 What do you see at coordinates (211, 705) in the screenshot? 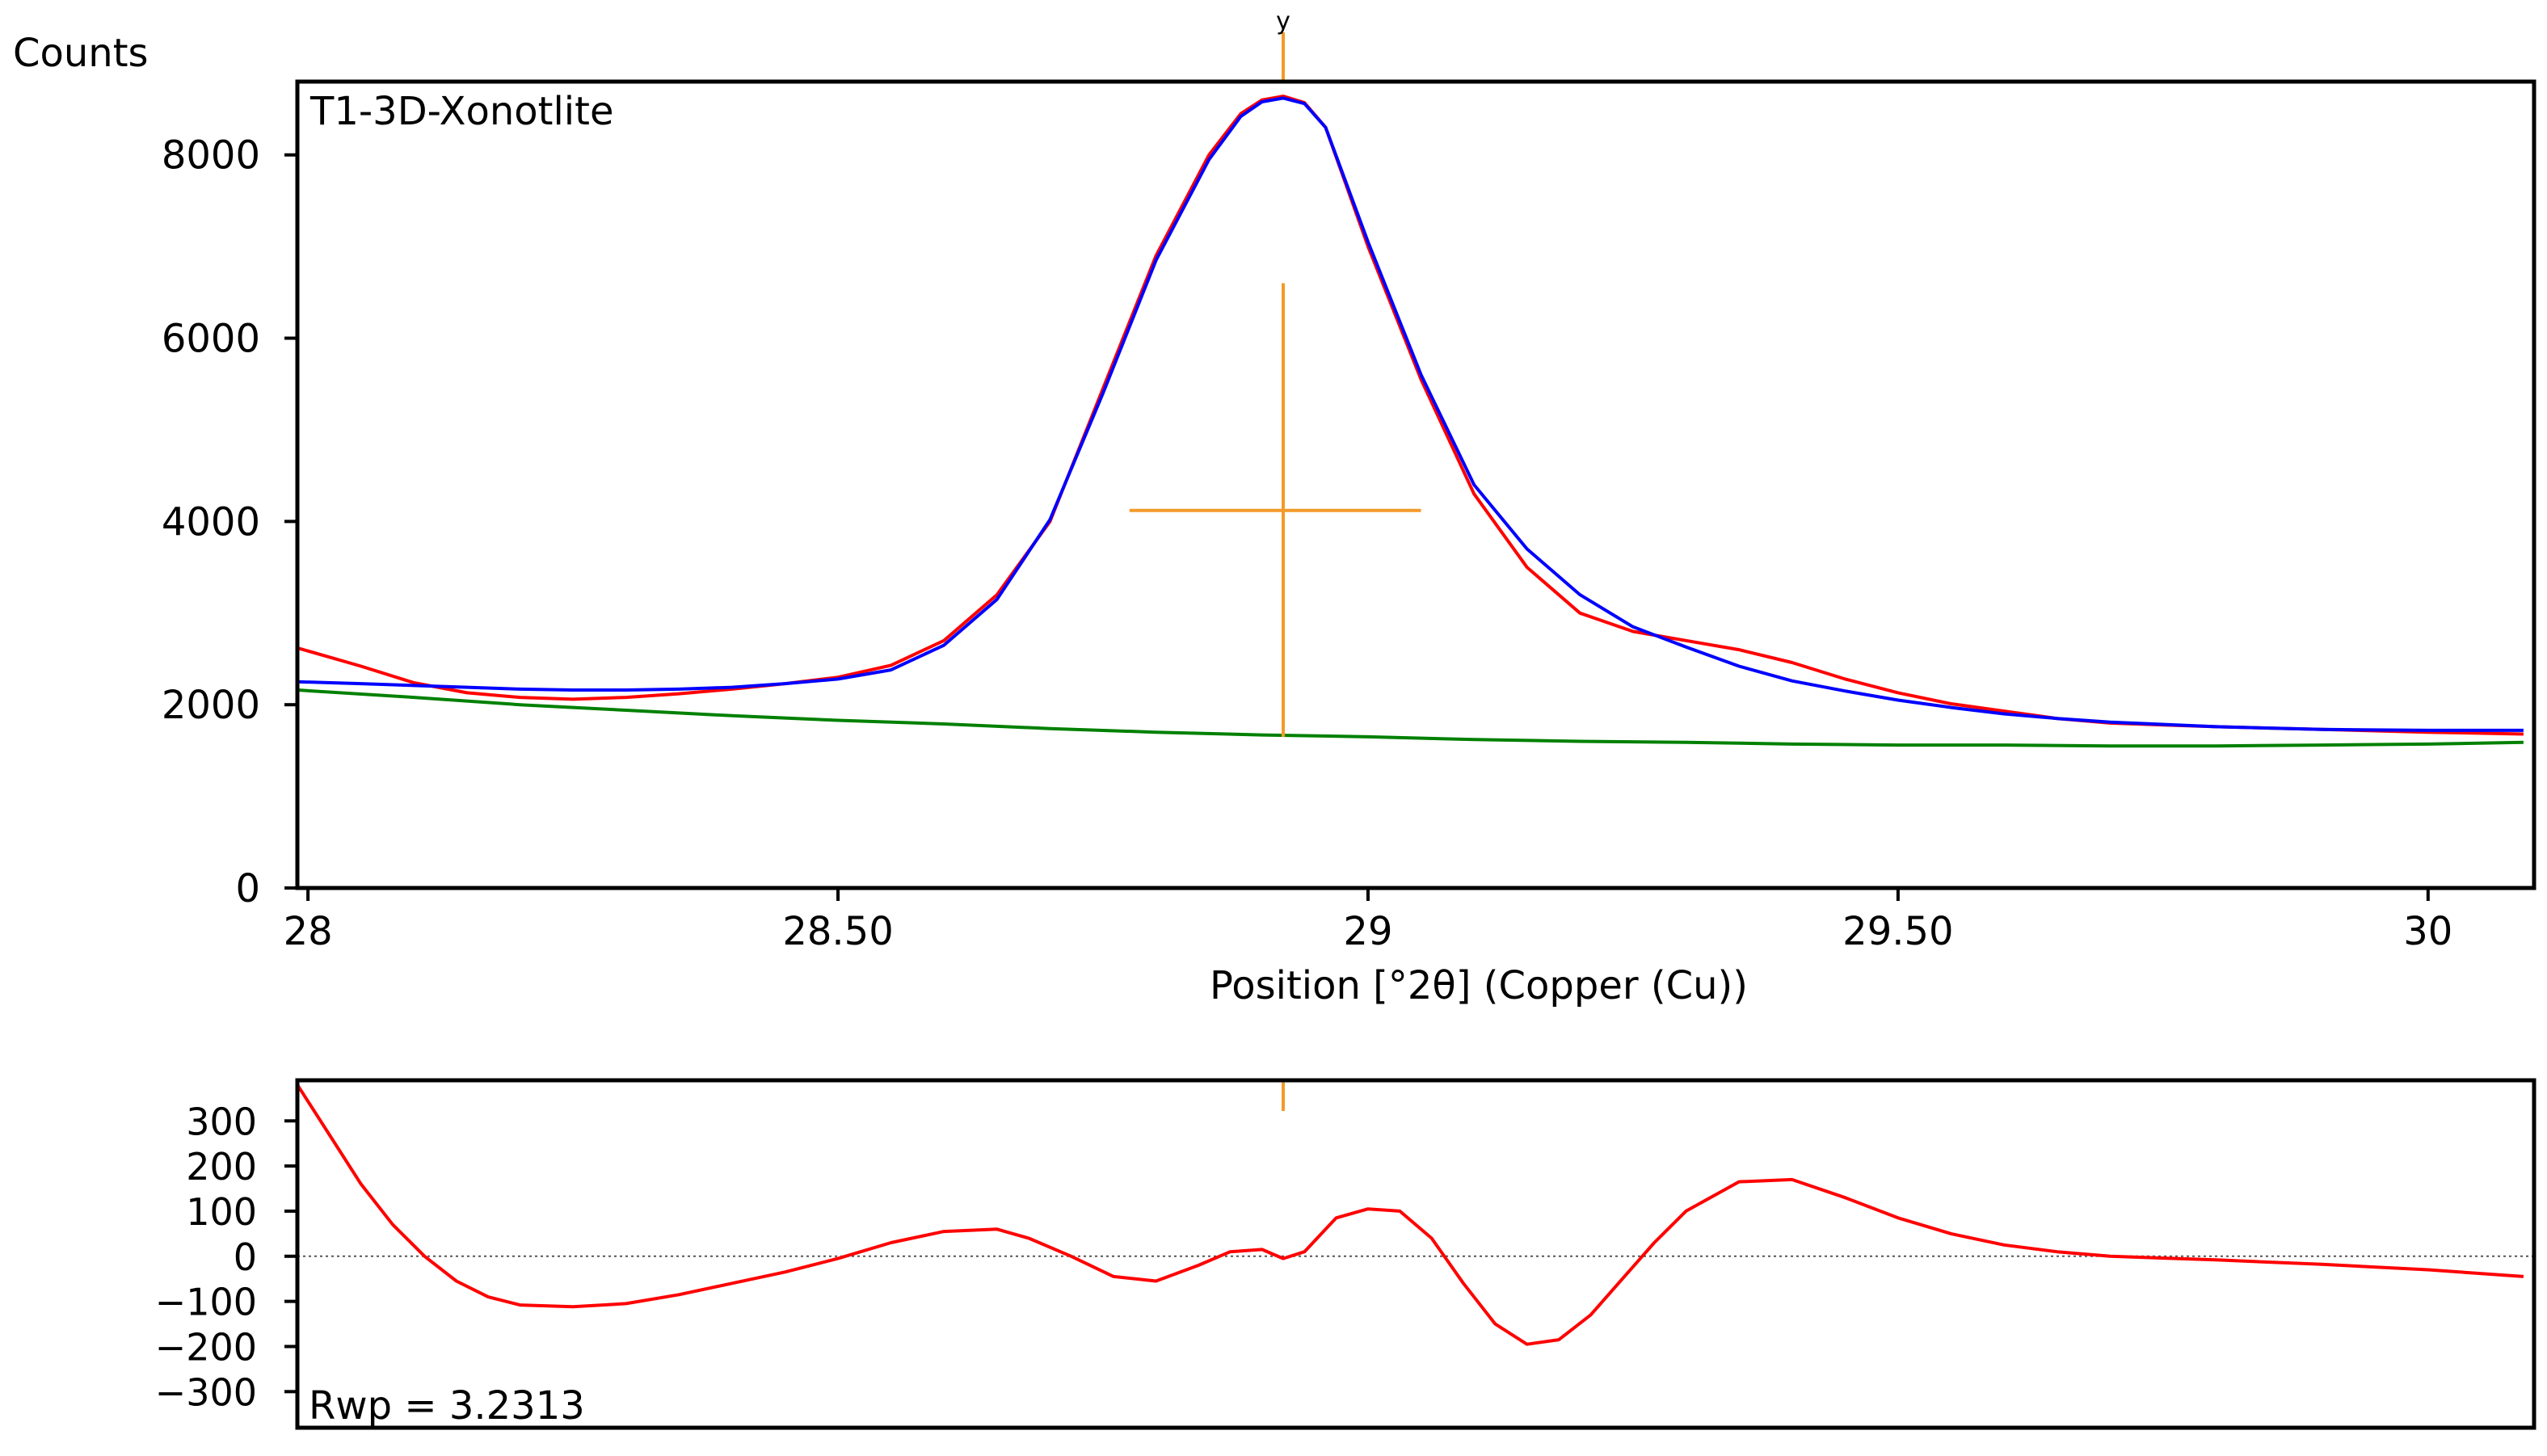
I see `y-tick-label: 2000` at bounding box center [211, 705].